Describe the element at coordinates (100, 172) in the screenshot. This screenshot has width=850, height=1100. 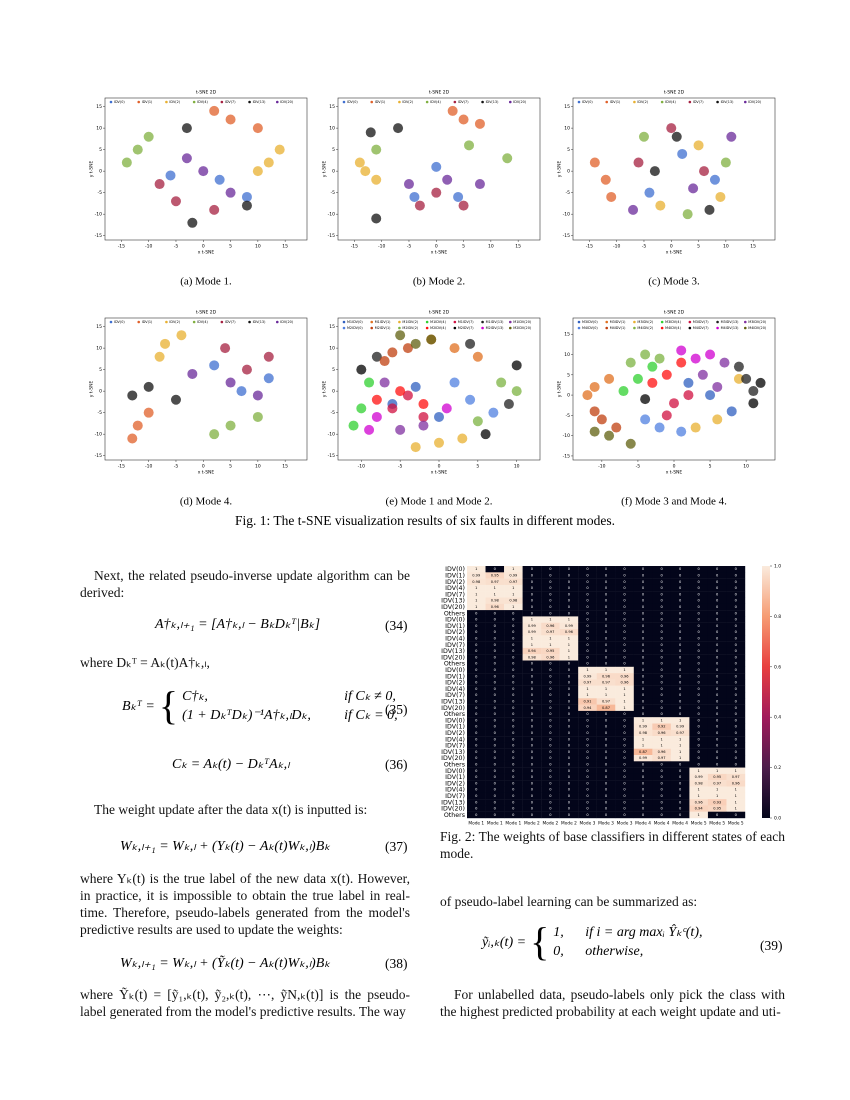
I see `y-tick-label: 0` at that location.